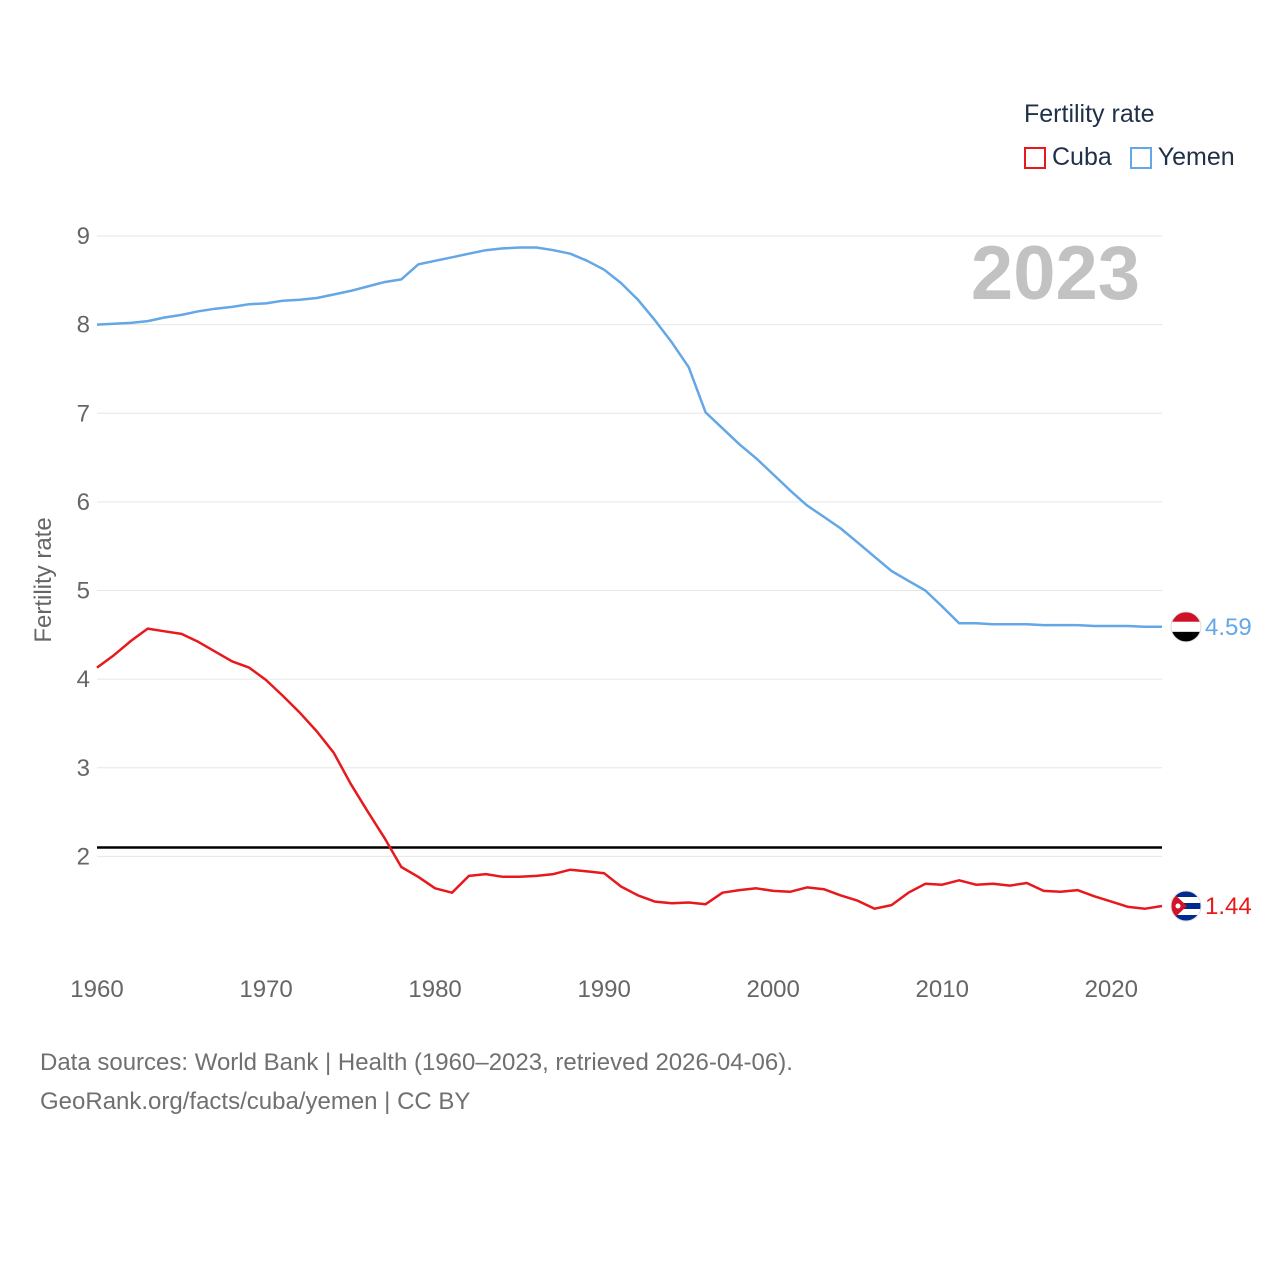 This screenshot has width=1280, height=1280. I want to click on x-tick-label: 1970, so click(265, 989).